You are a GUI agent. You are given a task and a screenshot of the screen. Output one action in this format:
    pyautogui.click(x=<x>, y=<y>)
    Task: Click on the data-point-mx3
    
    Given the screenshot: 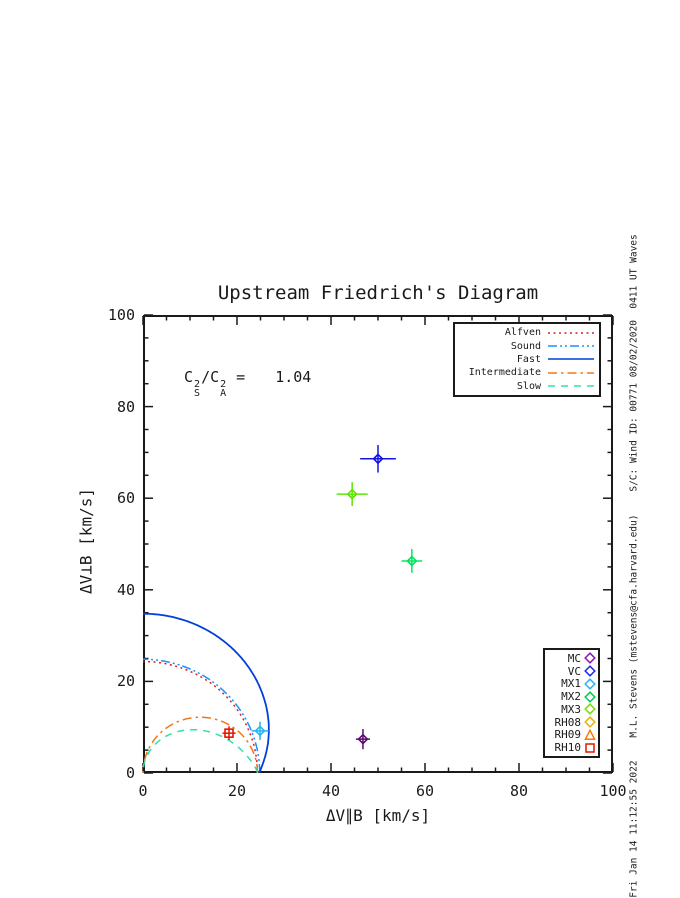 What is the action you would take?
    pyautogui.click(x=352, y=494)
    